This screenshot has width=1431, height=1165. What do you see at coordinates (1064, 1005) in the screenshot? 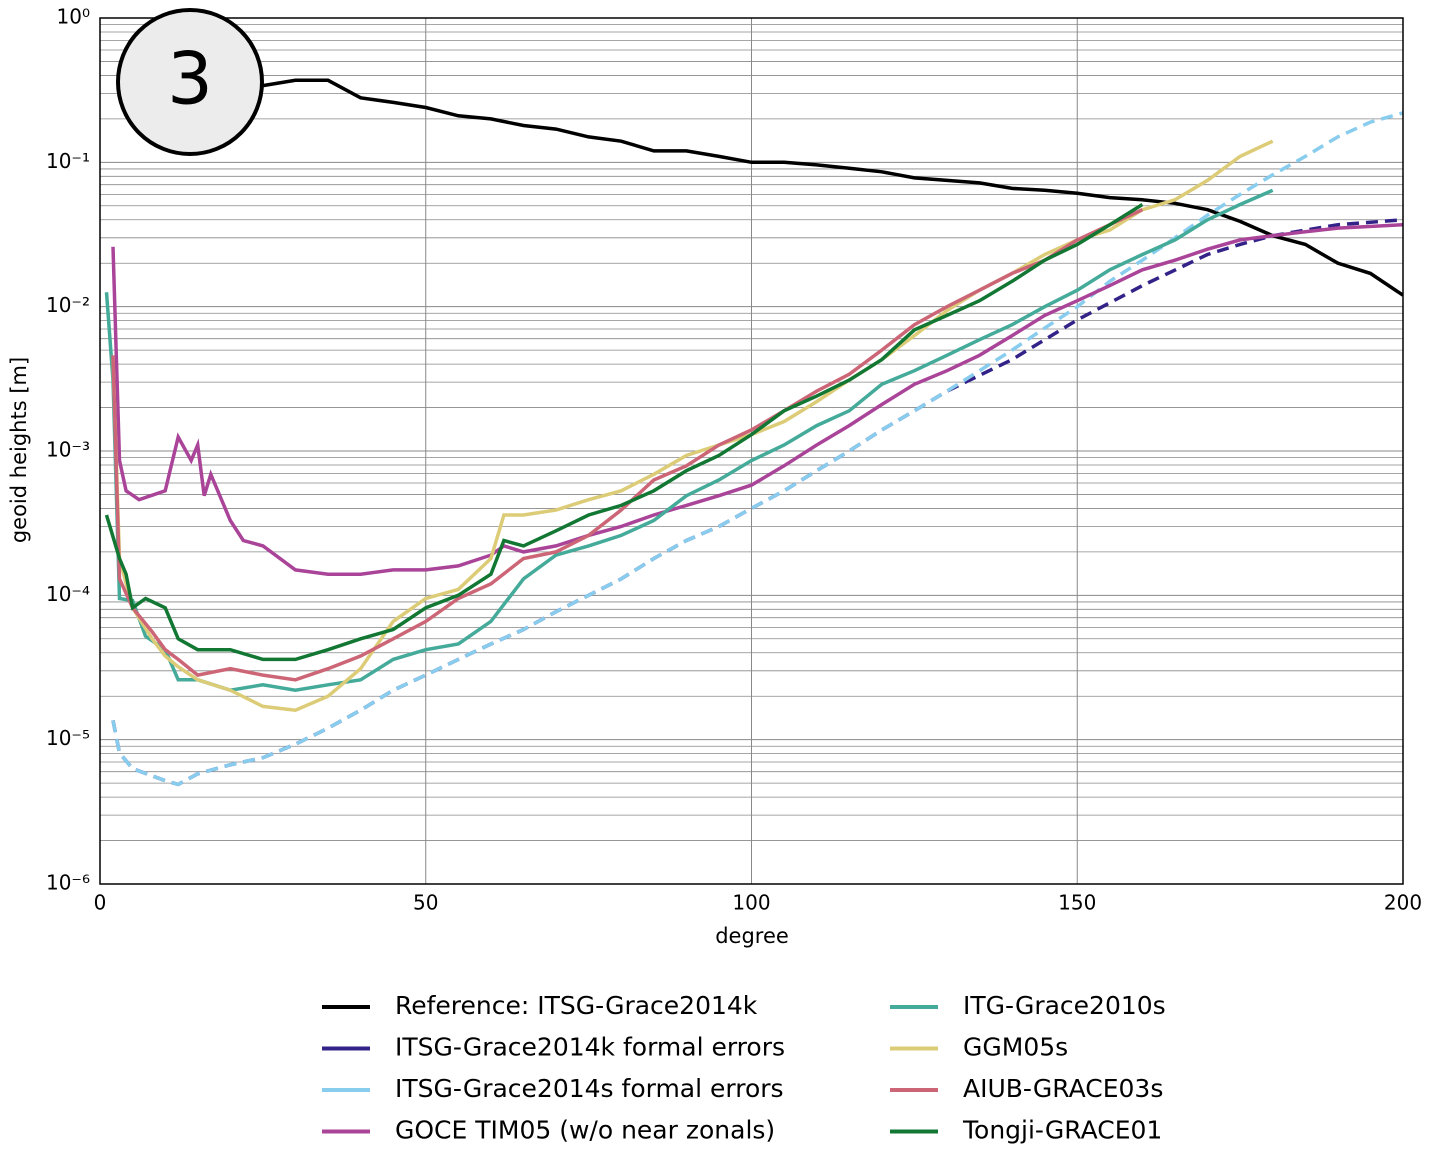
I see `legend-label: ITG-Grace2010s` at bounding box center [1064, 1005].